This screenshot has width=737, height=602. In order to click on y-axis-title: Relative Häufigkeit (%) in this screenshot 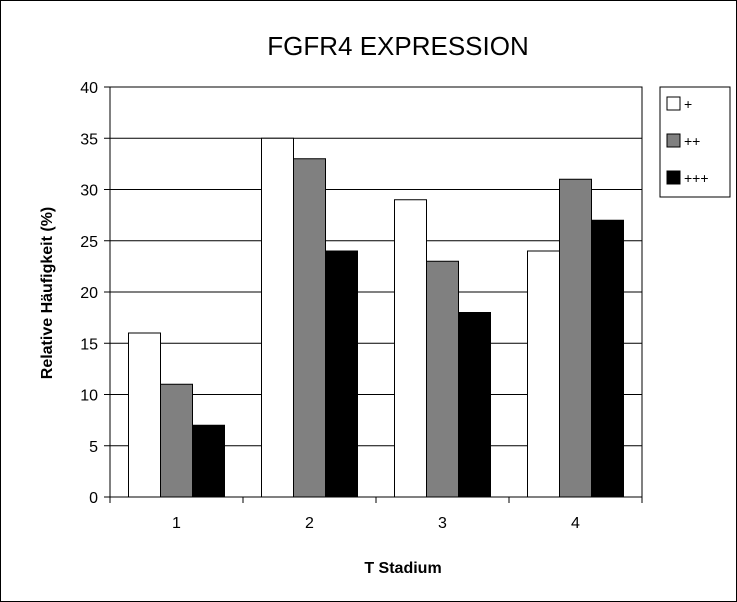, I will do `click(47, 293)`.